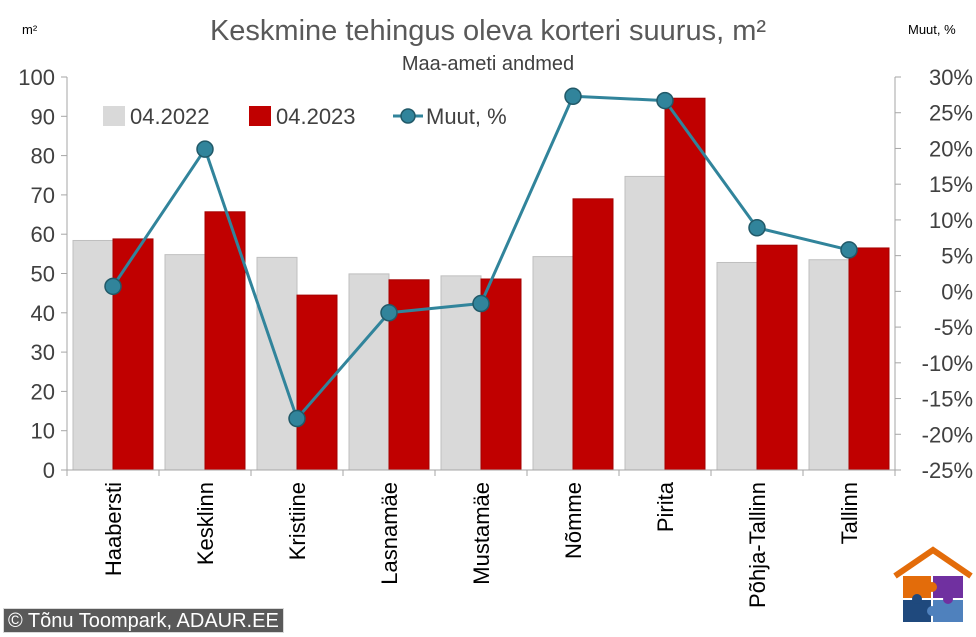 The height and width of the screenshot is (637, 976). I want to click on category-label: Haabersti, so click(113, 529).